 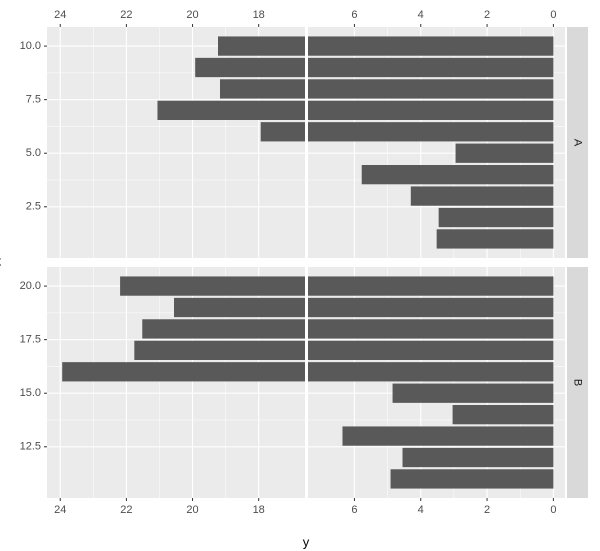 I want to click on x-tick-label-top: 4, so click(x=421, y=15).